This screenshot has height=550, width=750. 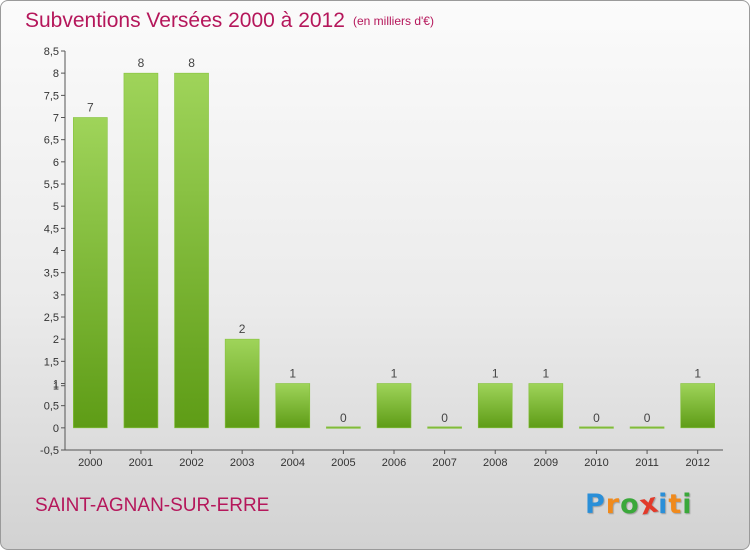 I want to click on value-label-2001: 8, so click(x=141, y=63).